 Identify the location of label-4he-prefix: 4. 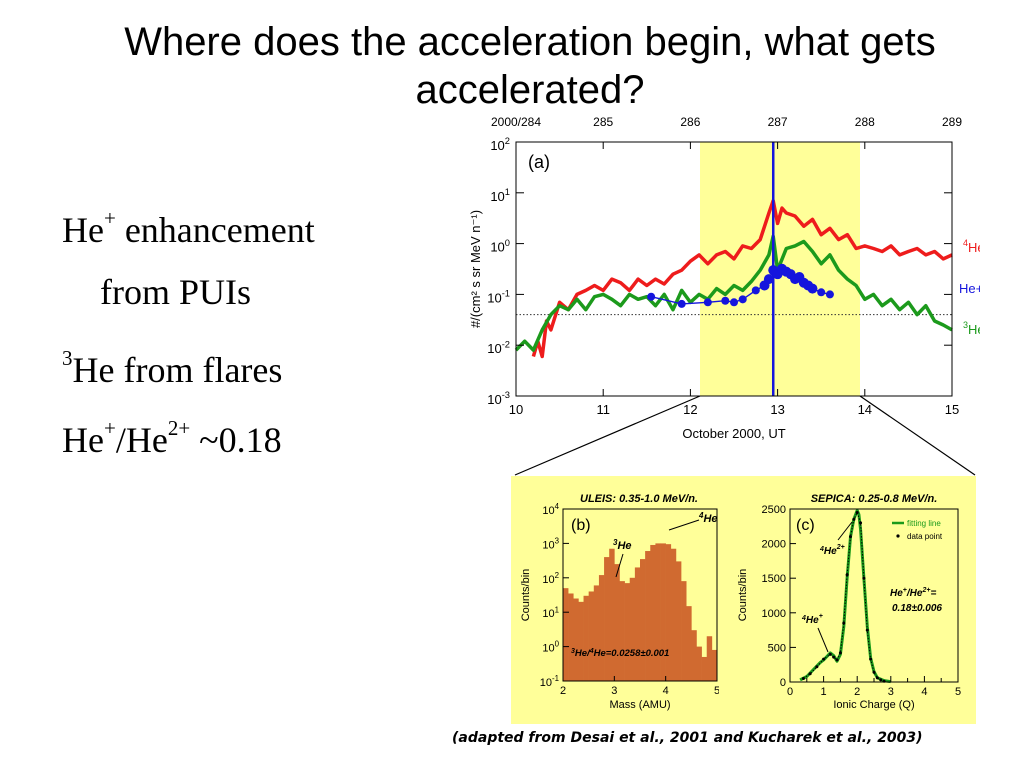
(965, 243).